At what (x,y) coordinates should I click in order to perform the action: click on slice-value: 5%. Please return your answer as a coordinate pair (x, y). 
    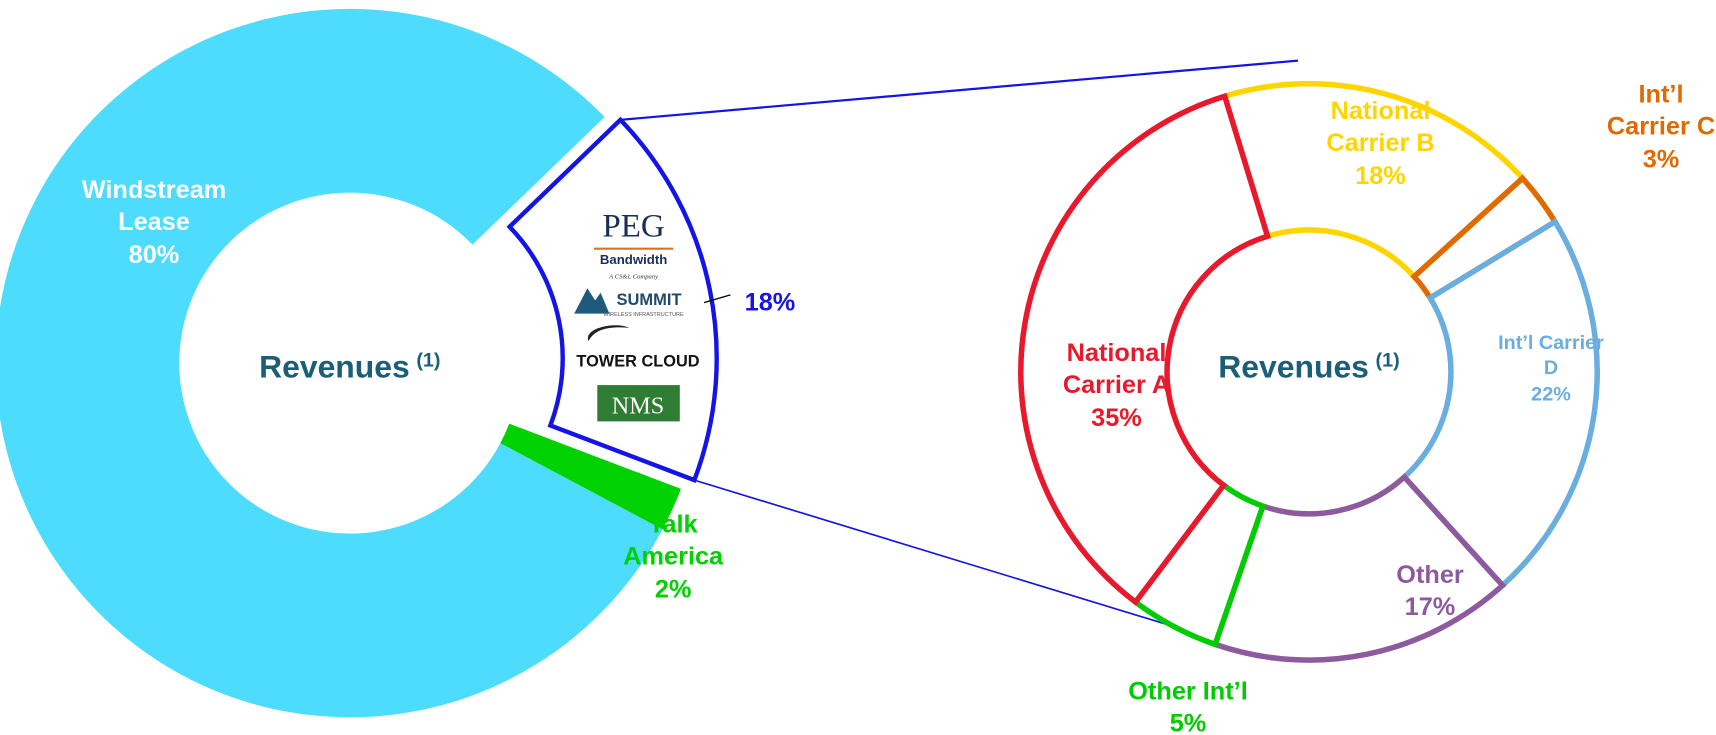
    Looking at the image, I should click on (1188, 721).